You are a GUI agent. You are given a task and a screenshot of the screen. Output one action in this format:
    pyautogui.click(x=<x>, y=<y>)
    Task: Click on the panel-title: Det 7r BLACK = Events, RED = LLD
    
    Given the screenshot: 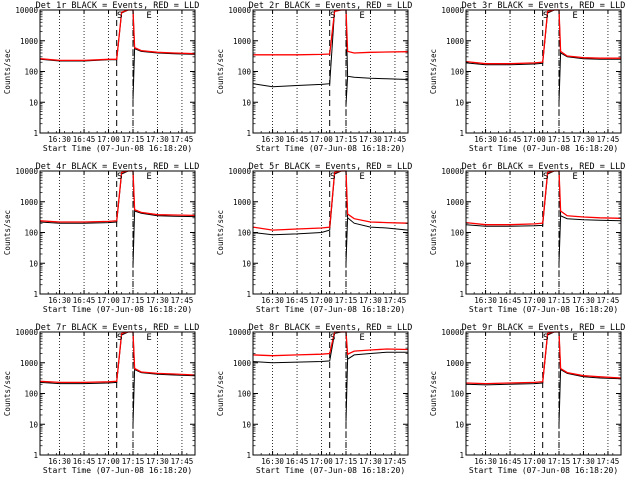 What is the action you would take?
    pyautogui.click(x=118, y=328)
    